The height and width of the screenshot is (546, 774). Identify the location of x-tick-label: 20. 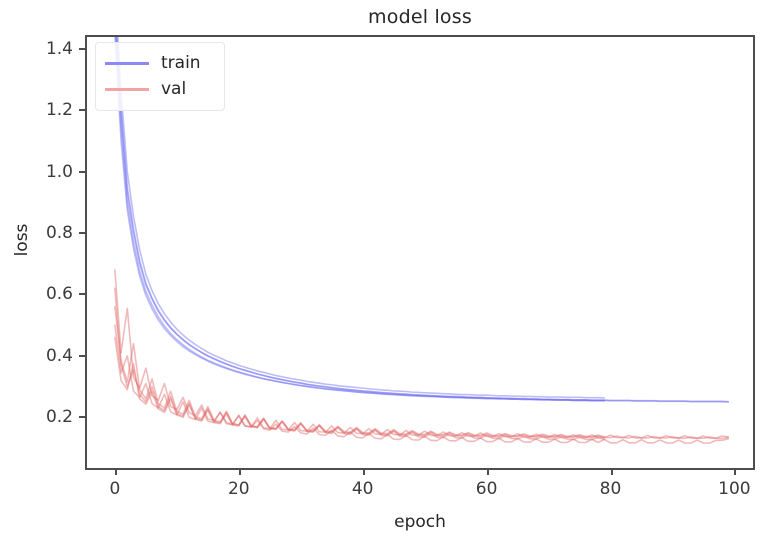
(238, 489).